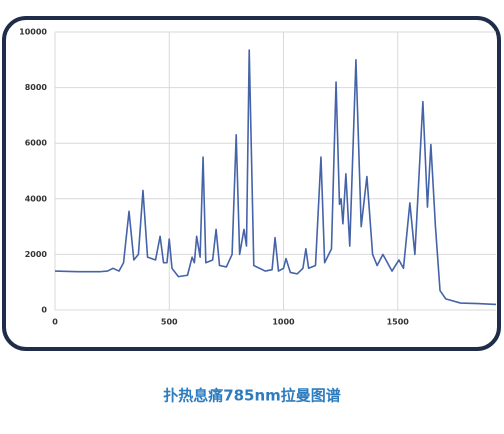 This screenshot has height=434, width=504. I want to click on y-tick-label: 6000, so click(36, 143).